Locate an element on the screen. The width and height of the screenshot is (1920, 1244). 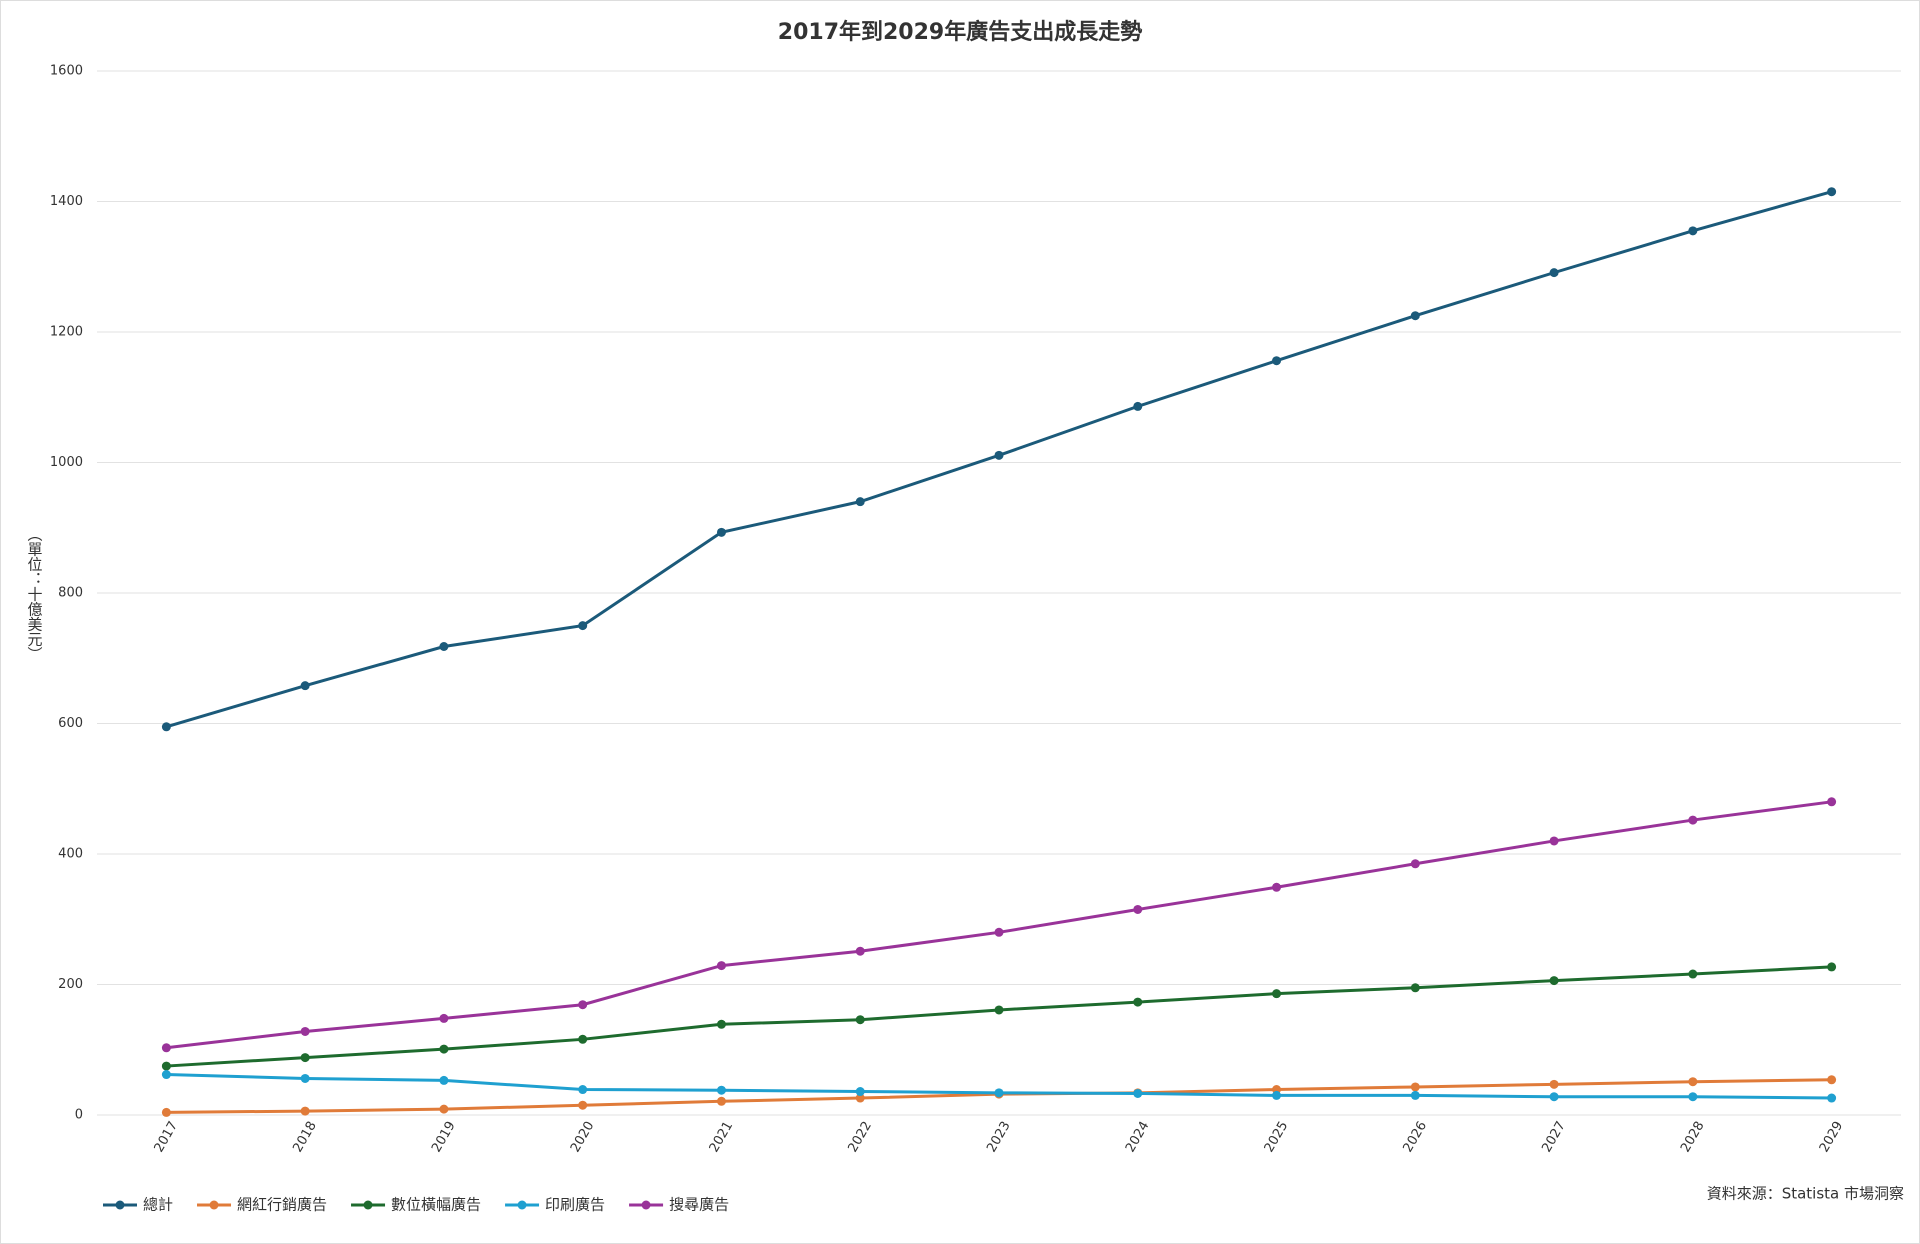
legend-label: 網紅行銷廣告 is located at coordinates (282, 1205).